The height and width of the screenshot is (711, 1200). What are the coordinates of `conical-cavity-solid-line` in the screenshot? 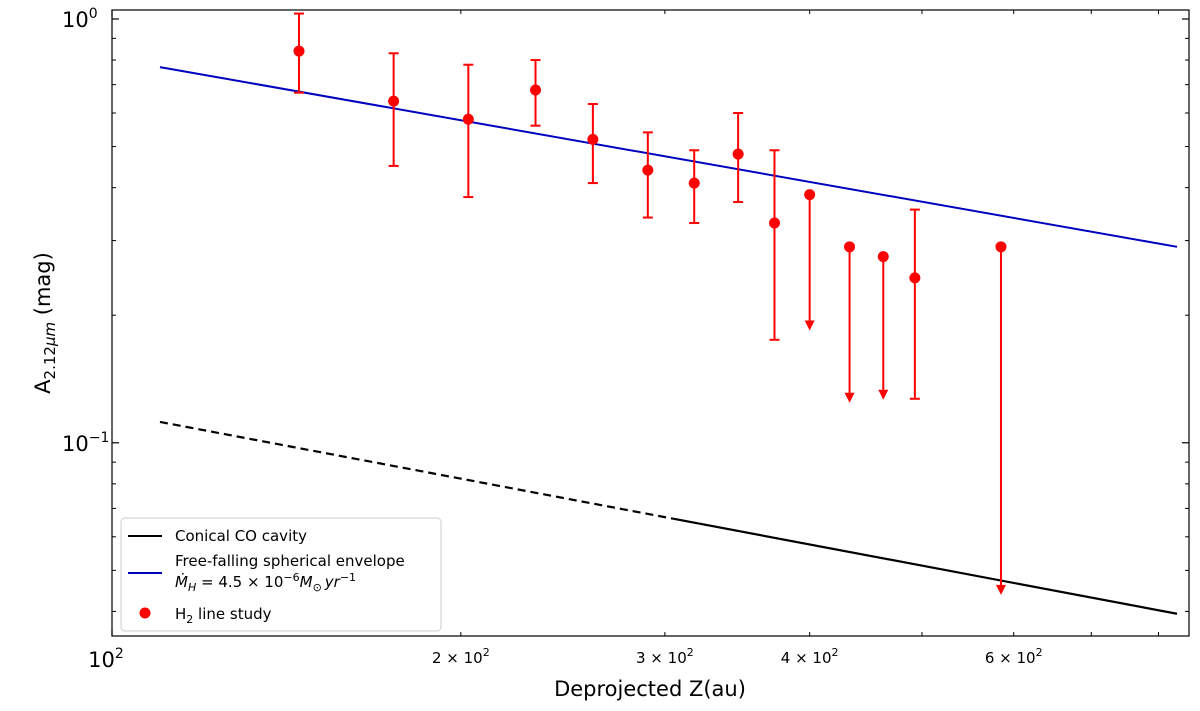 It's located at (925, 566).